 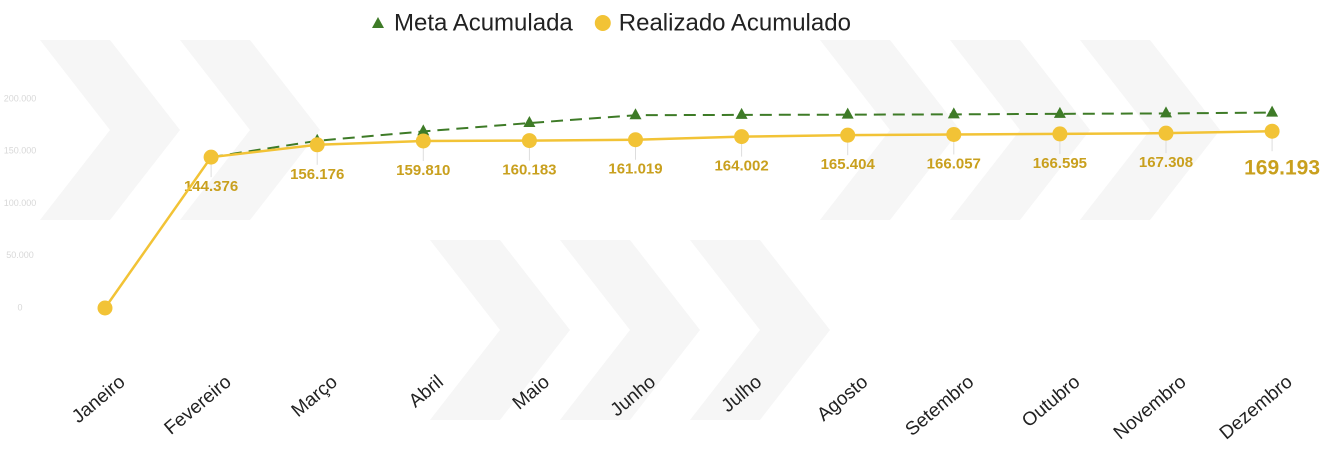 I want to click on data-label: 167.308, so click(x=1166, y=162).